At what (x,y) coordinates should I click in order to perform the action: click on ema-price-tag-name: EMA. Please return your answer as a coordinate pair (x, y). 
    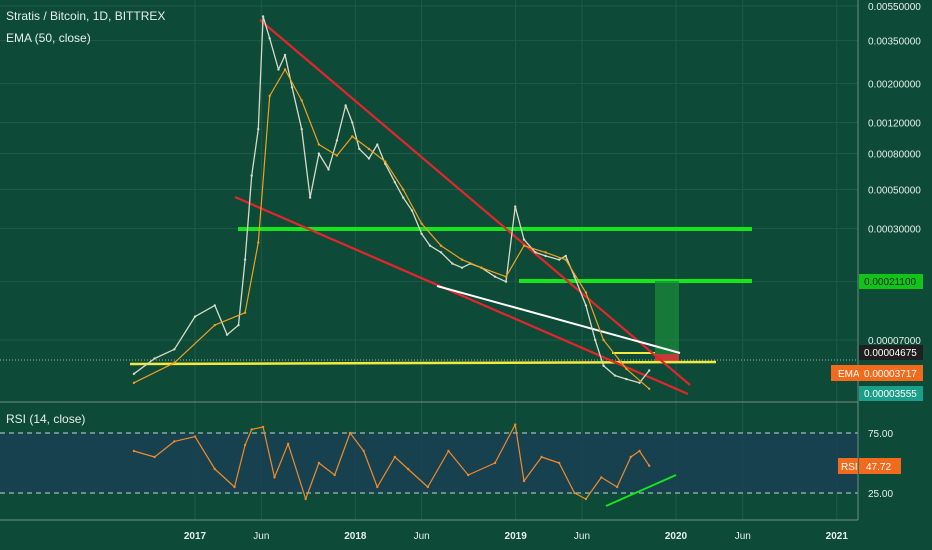
    Looking at the image, I should click on (849, 374).